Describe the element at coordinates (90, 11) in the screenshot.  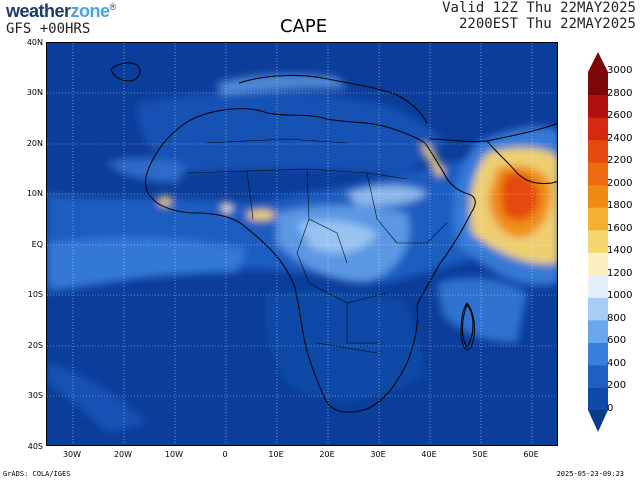
I see `logo-text-zone: zone` at that location.